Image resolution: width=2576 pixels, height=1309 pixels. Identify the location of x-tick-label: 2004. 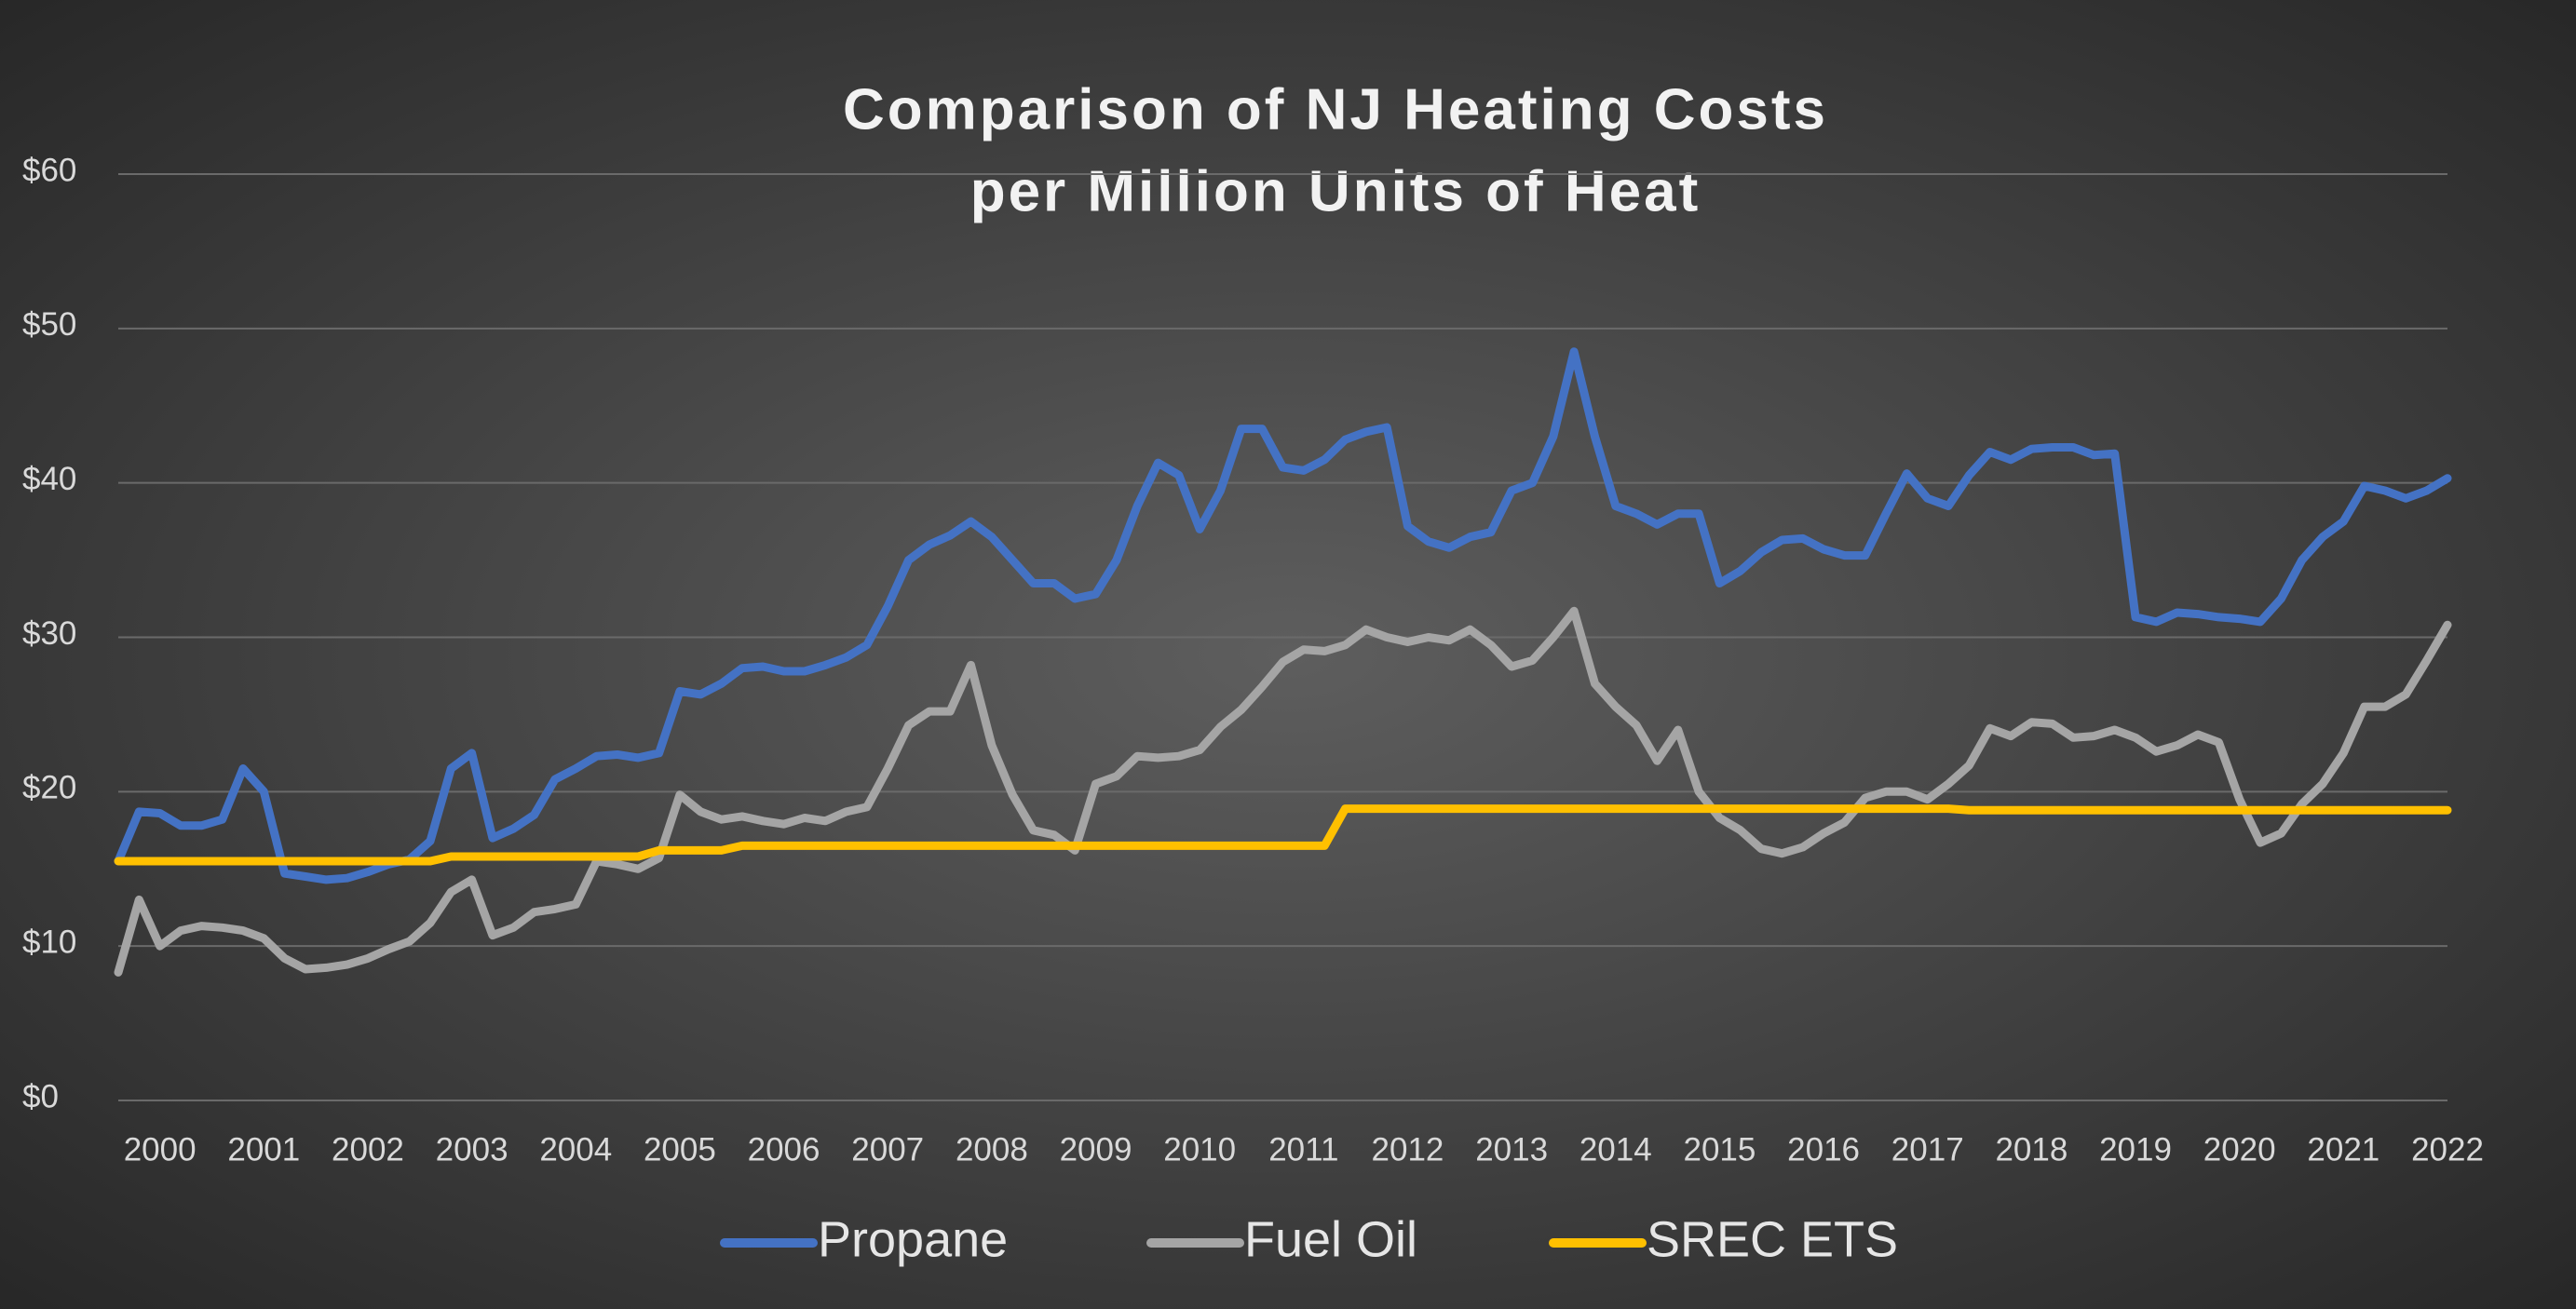
(575, 1149).